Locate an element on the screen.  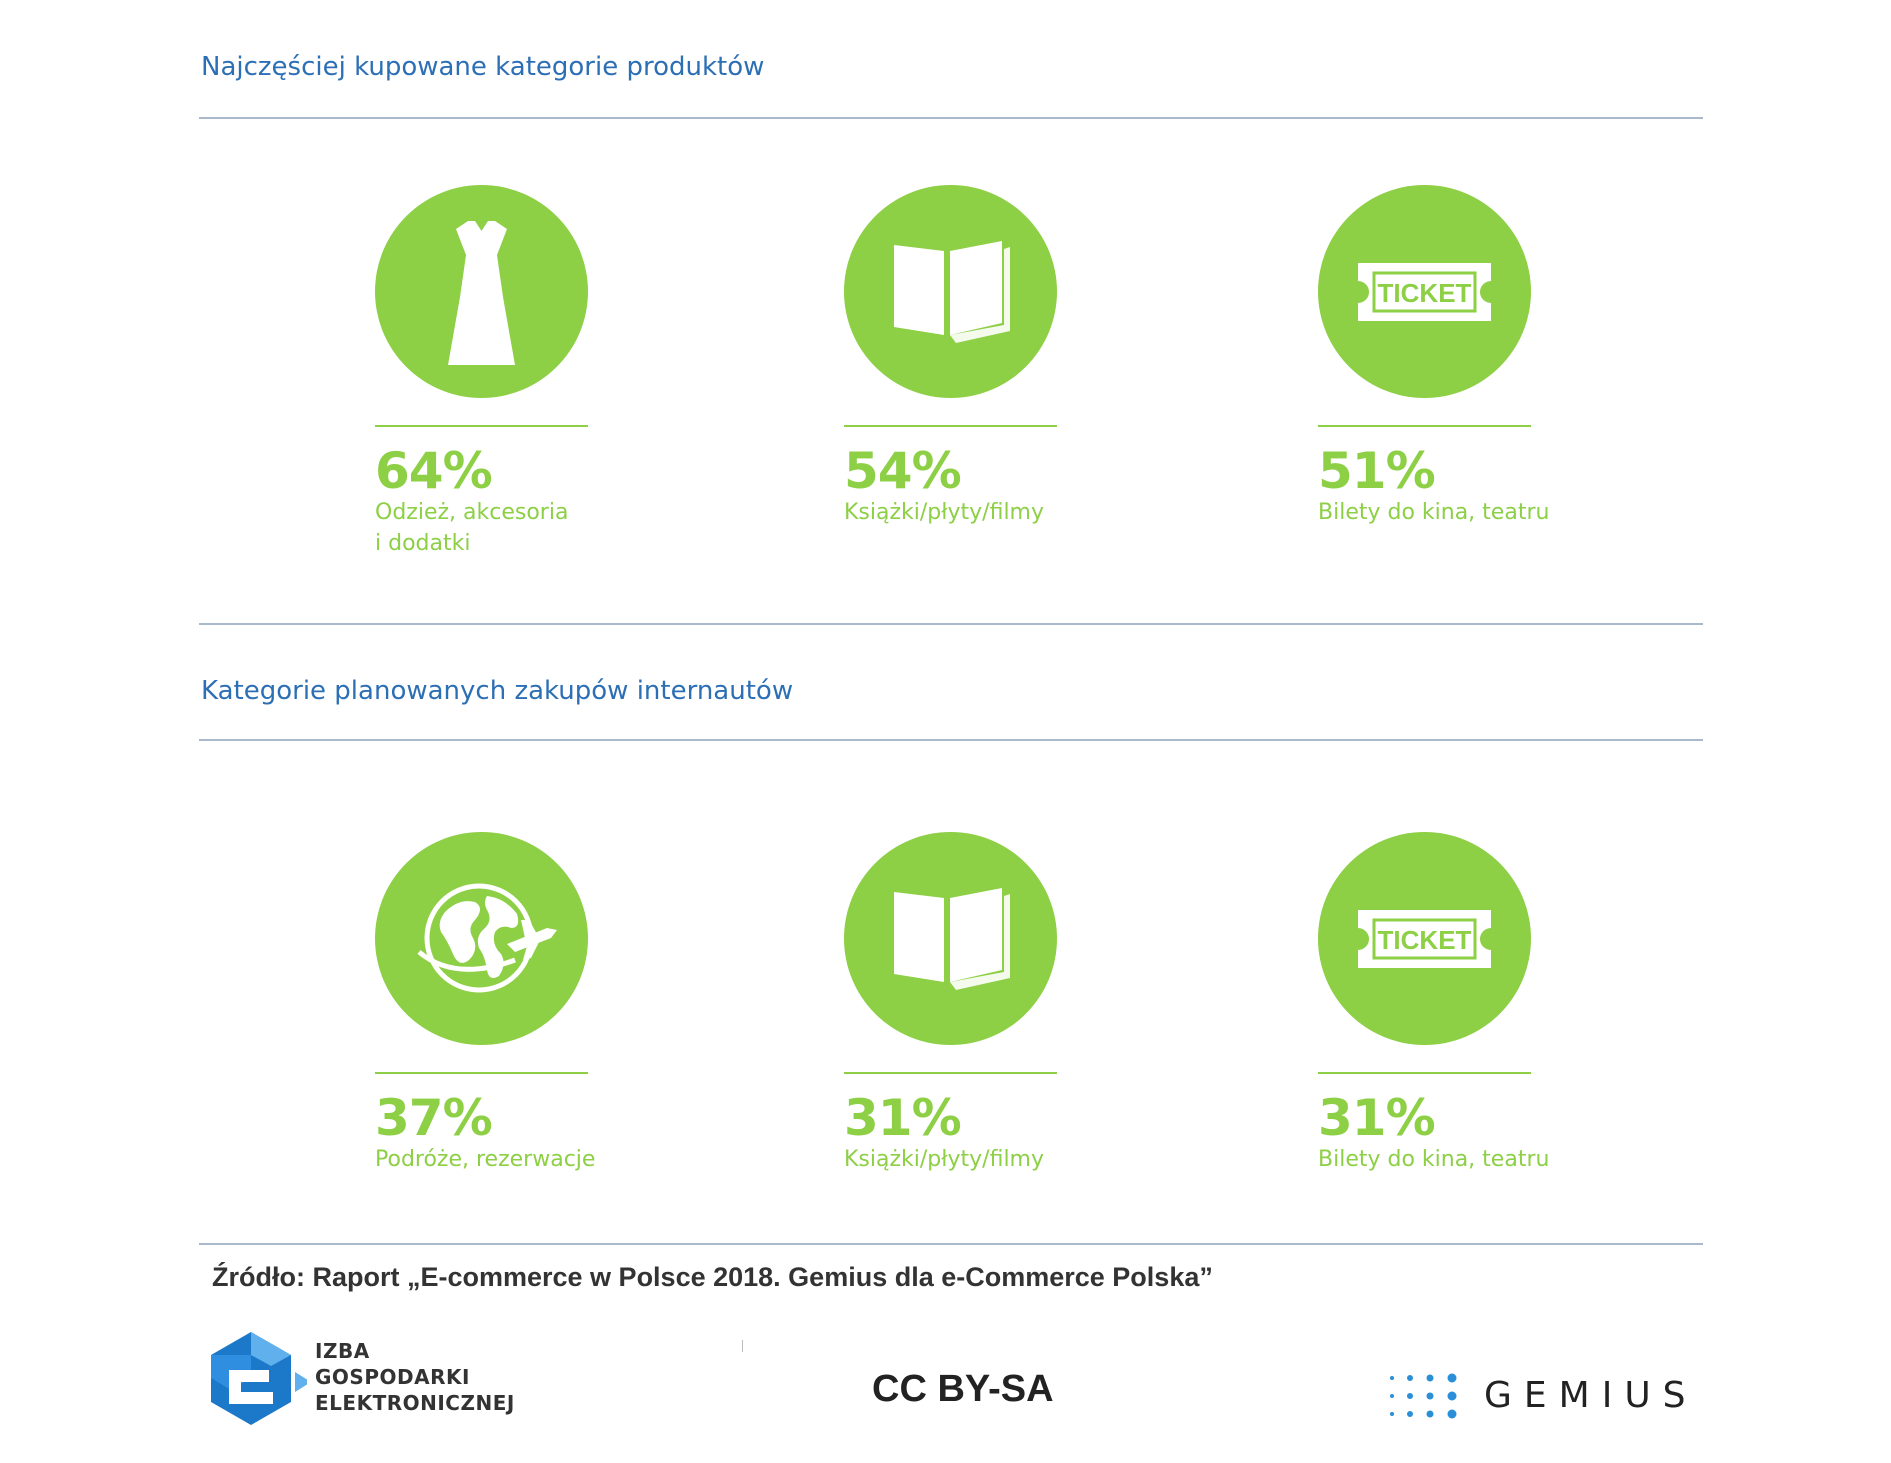
stat-travel: 37% Podróże, rezerwacje is located at coordinates (495, 1032).